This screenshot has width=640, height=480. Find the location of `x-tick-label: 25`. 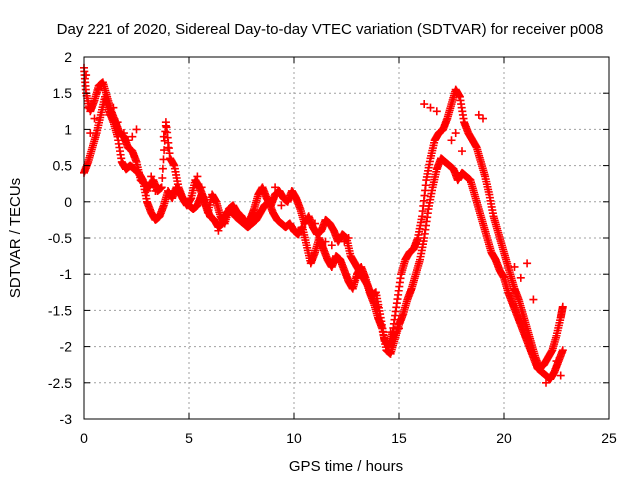

x-tick-label: 25 is located at coordinates (609, 438).